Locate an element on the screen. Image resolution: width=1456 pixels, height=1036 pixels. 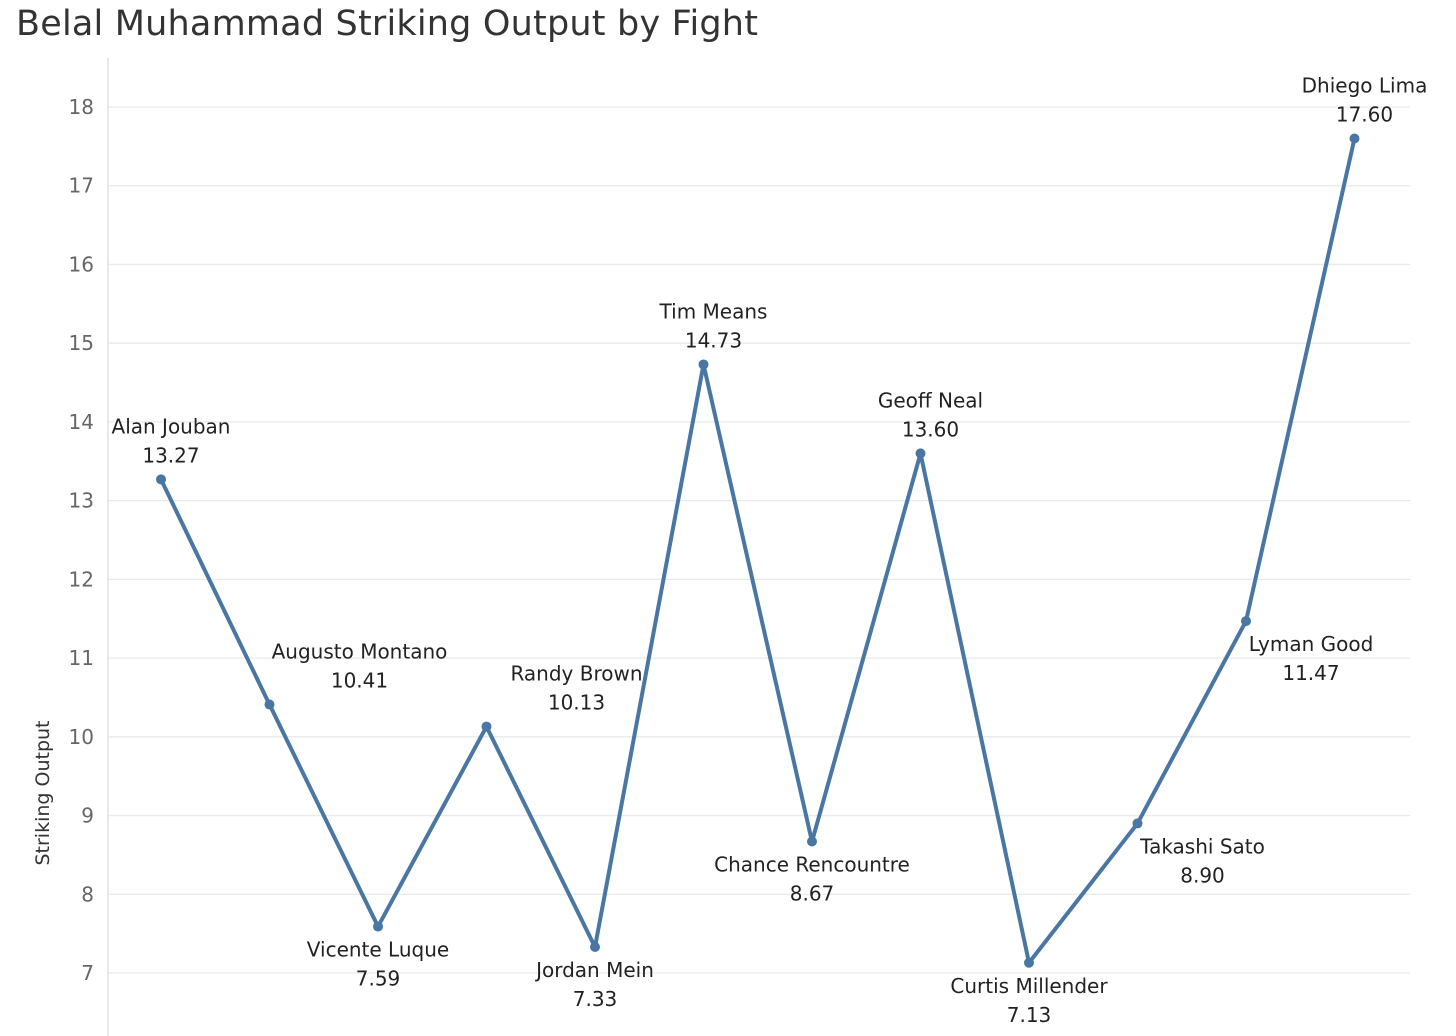
point-value-label: 10.41 is located at coordinates (359, 681).